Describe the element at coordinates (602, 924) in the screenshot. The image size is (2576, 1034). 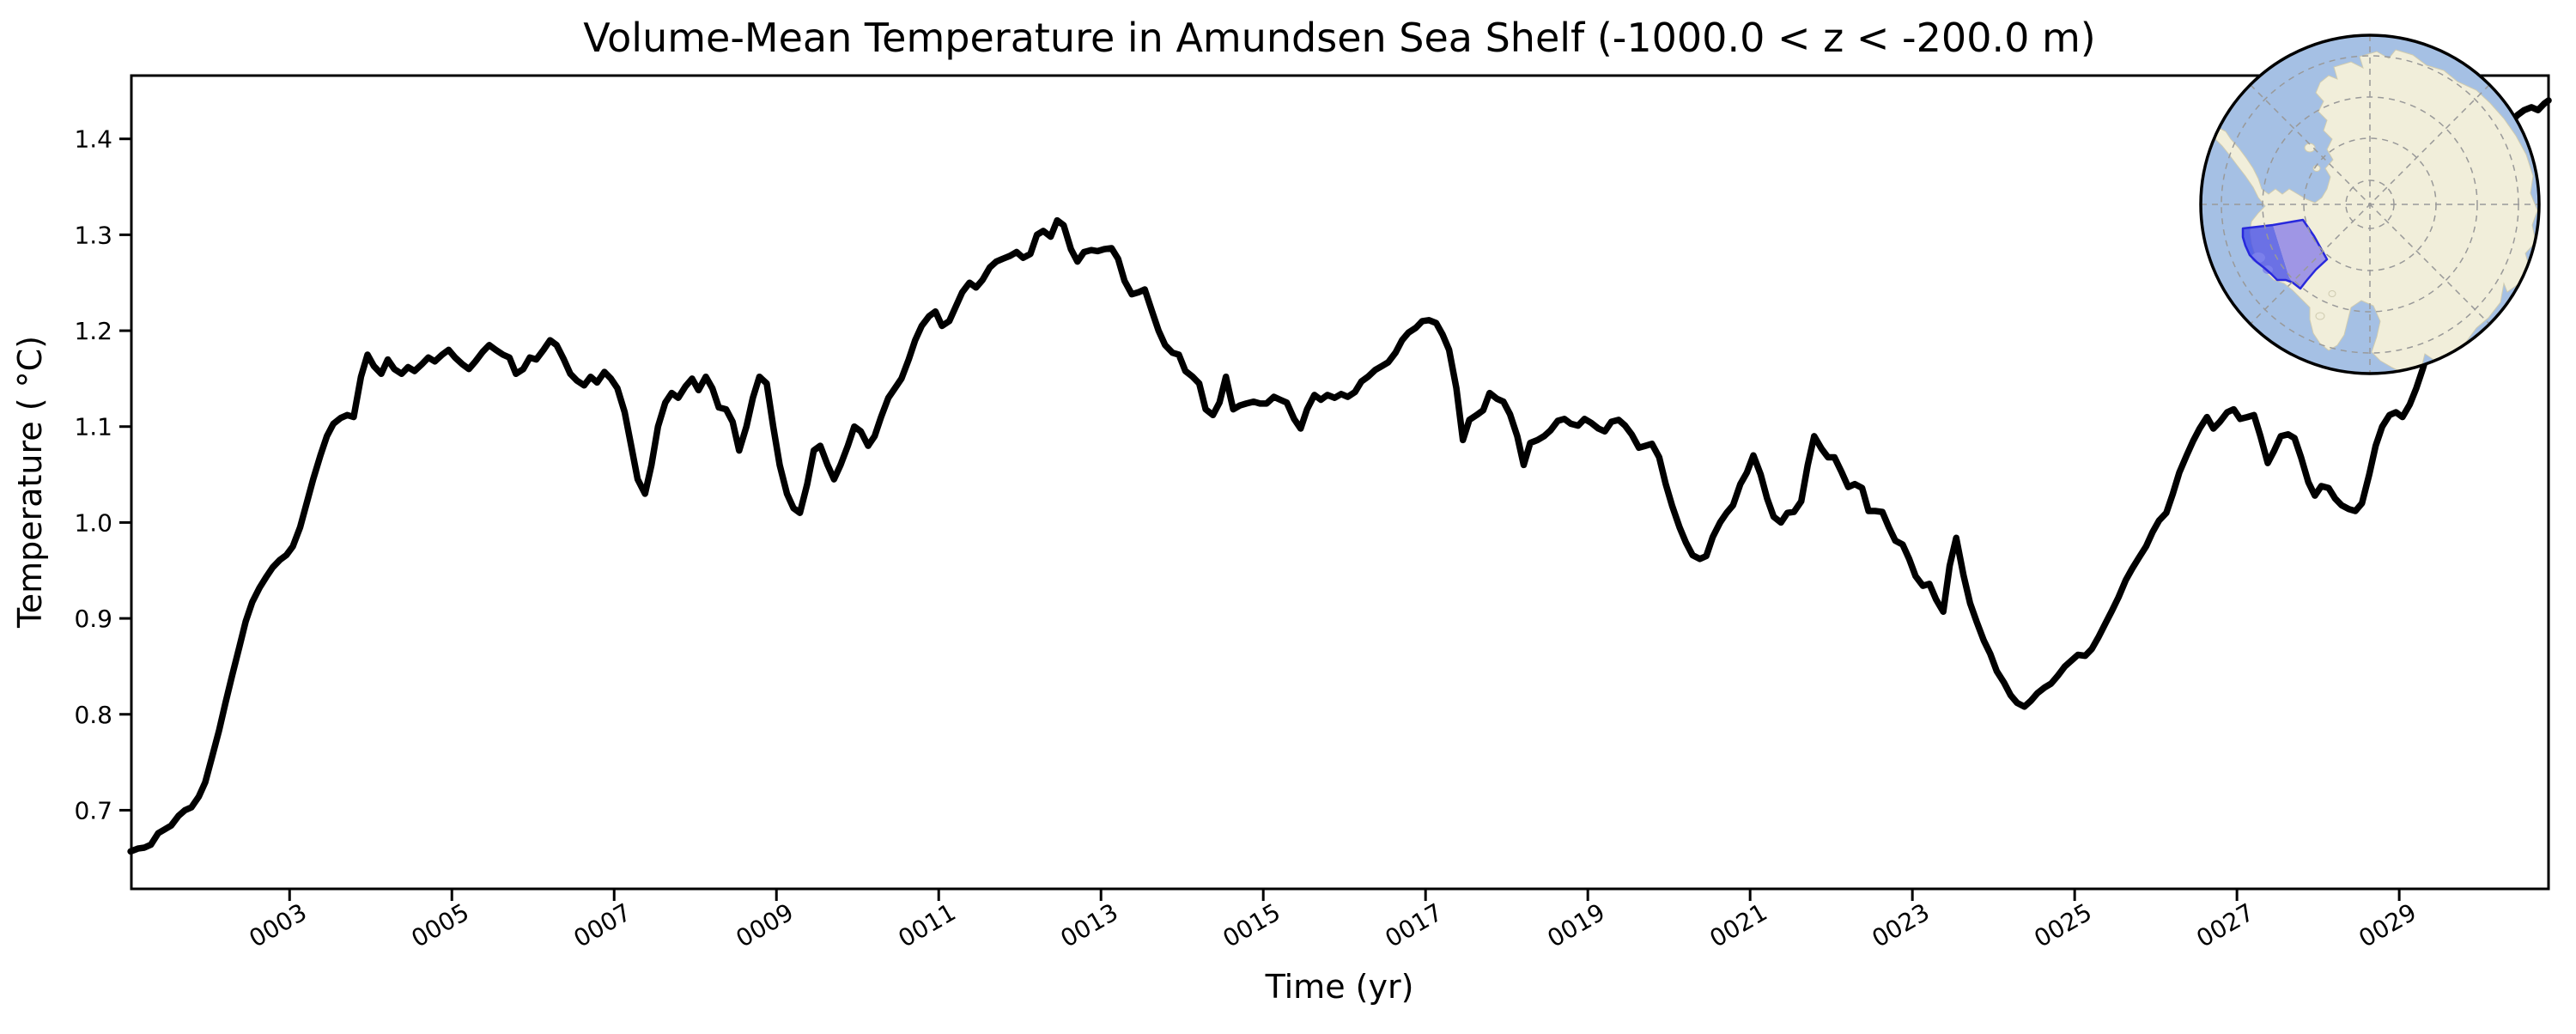
I see `x-tick-label: 0007` at that location.